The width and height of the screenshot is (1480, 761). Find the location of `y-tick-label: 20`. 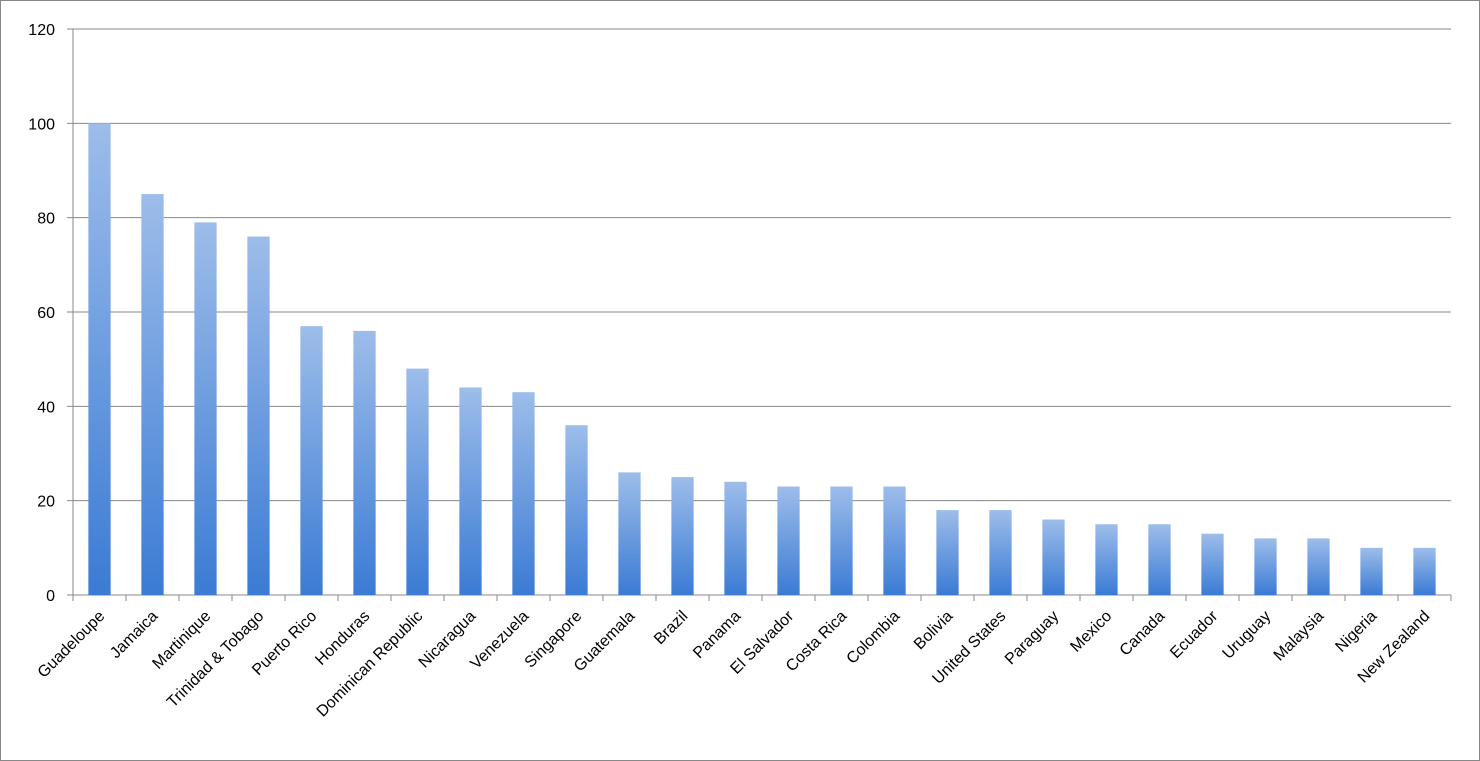

y-tick-label: 20 is located at coordinates (46, 502).